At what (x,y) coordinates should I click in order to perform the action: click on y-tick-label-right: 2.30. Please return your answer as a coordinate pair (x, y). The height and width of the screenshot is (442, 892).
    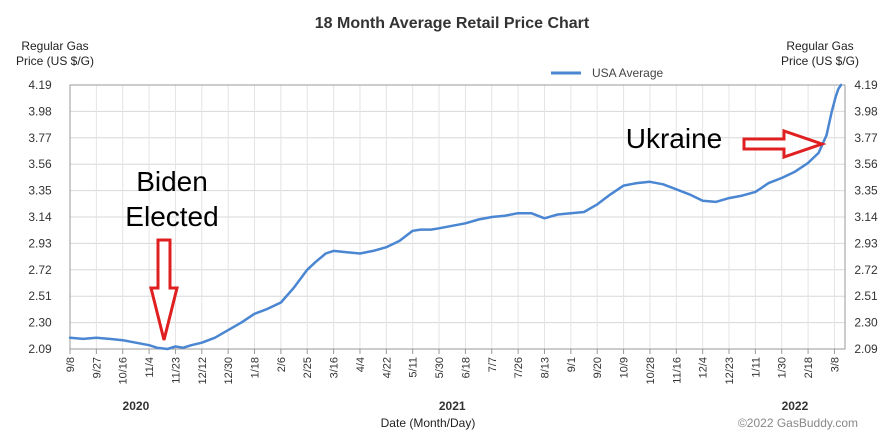
    Looking at the image, I should click on (866, 323).